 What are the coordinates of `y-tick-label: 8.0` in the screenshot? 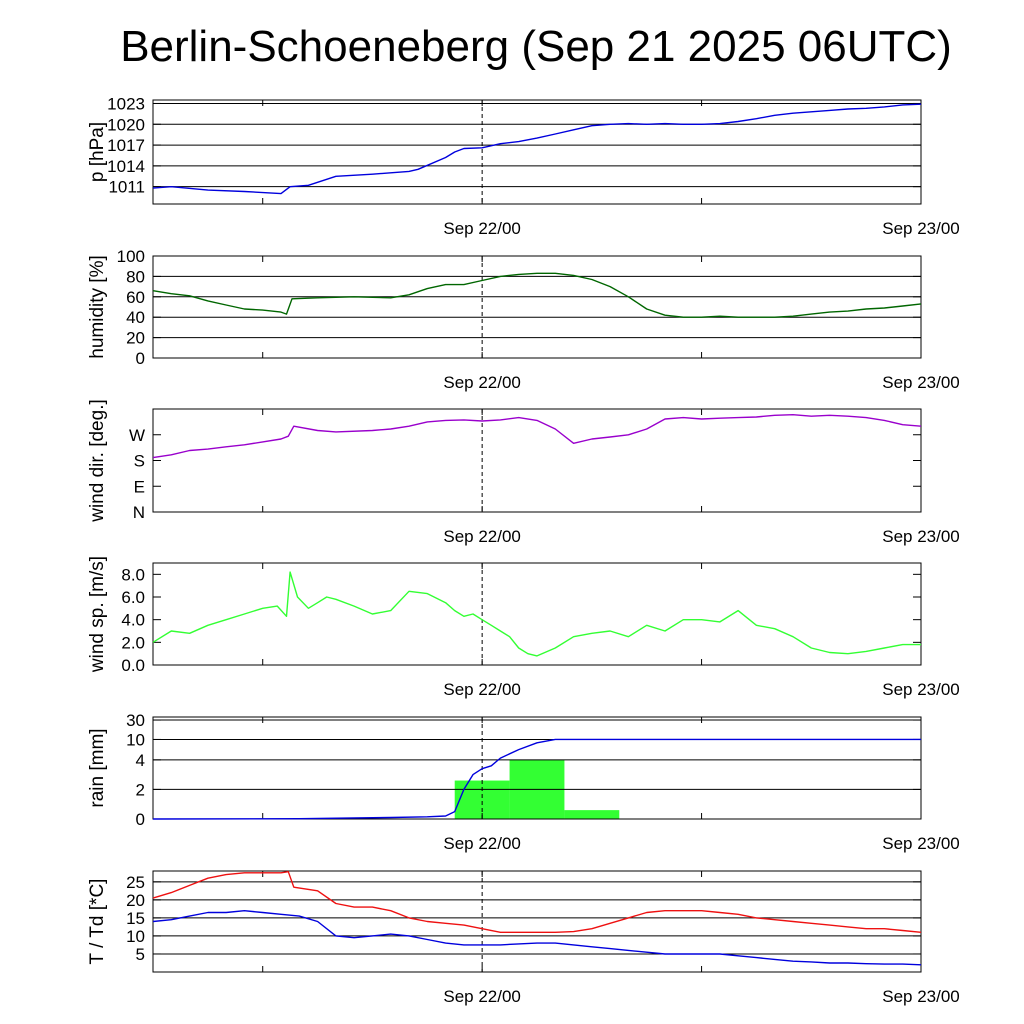 It's located at (133, 574).